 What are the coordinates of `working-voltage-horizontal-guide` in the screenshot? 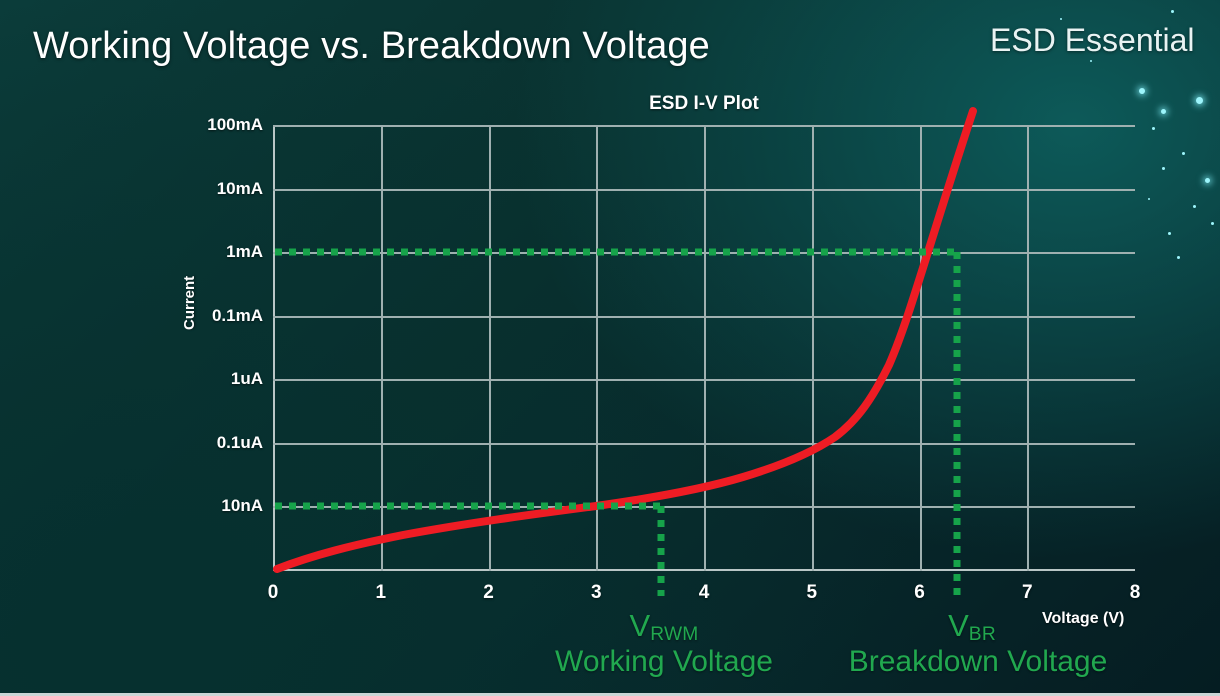 It's located at (468, 506).